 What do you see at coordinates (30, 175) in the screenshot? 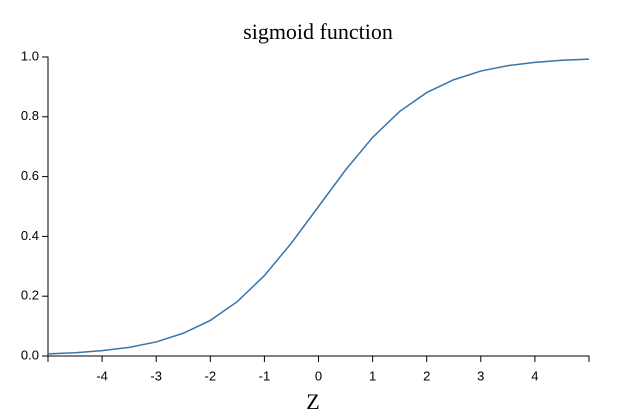
I see `y-tick-label: 0.6` at bounding box center [30, 175].